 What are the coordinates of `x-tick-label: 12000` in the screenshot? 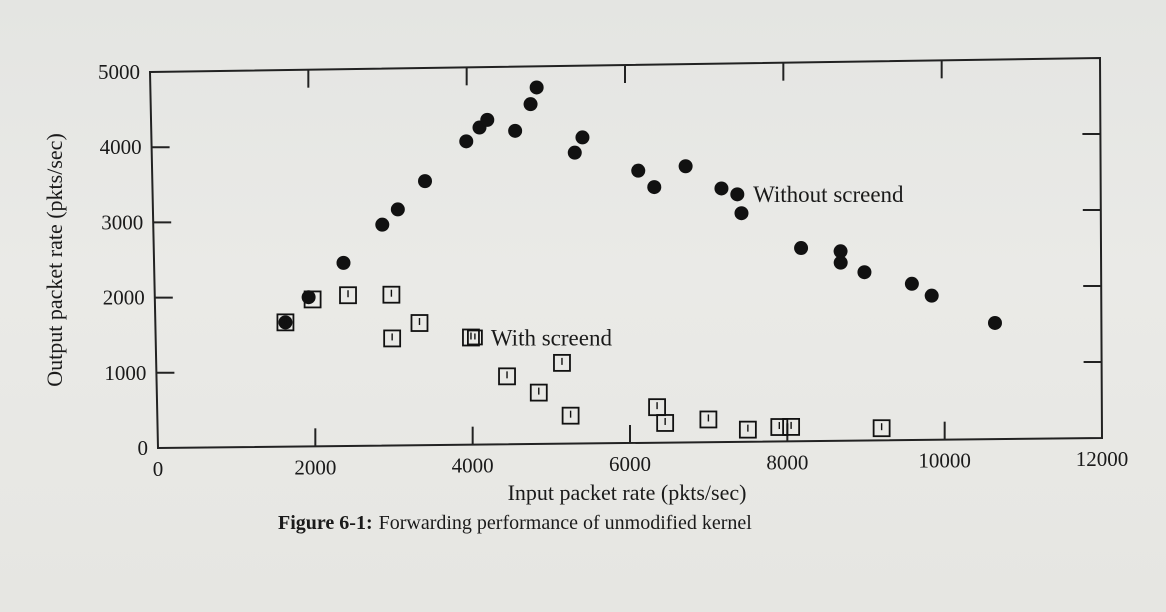 It's located at (1102, 459).